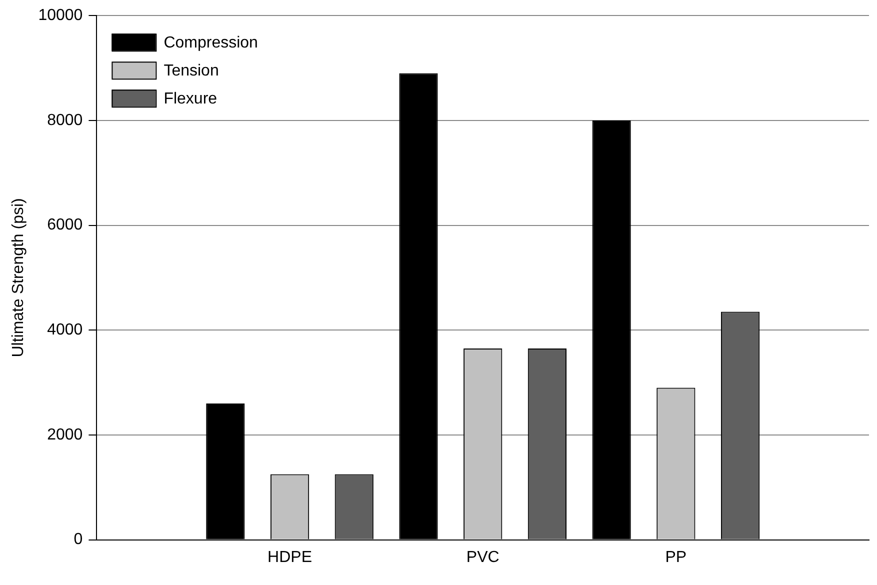  What do you see at coordinates (676, 557) in the screenshot?
I see `x-tick-label: PP` at bounding box center [676, 557].